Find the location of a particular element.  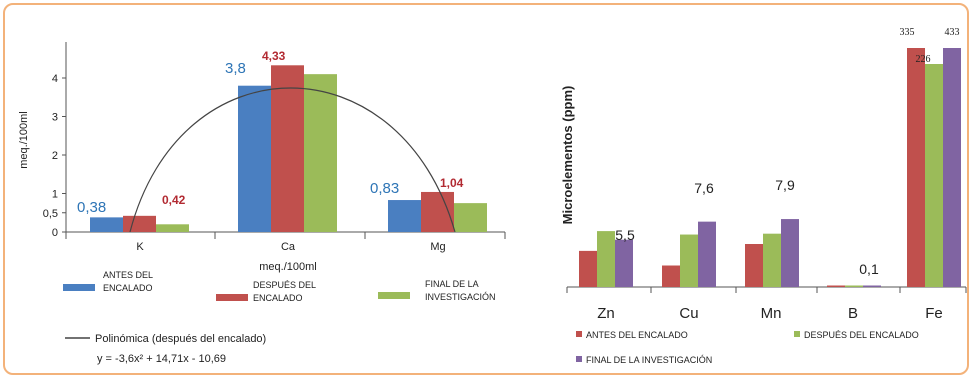

legend-label-1: ANTES DEL is located at coordinates (128, 275).